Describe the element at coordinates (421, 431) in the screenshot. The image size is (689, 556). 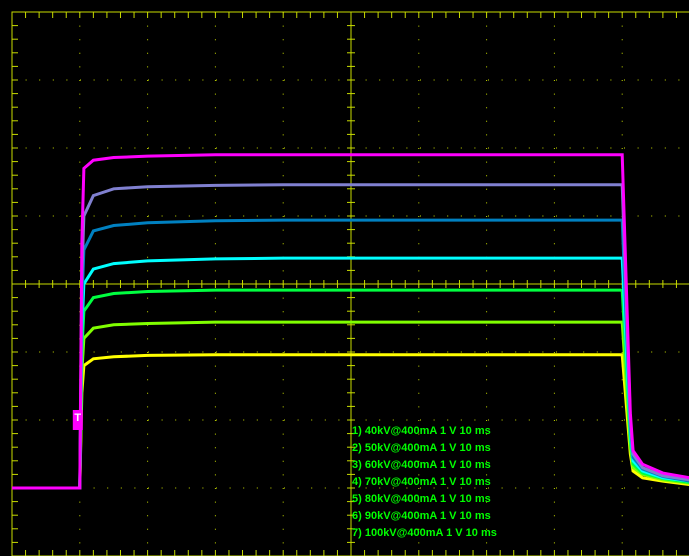
I see `legend-entry: 1) 40kV@400mA 1 V 10 ms` at that location.